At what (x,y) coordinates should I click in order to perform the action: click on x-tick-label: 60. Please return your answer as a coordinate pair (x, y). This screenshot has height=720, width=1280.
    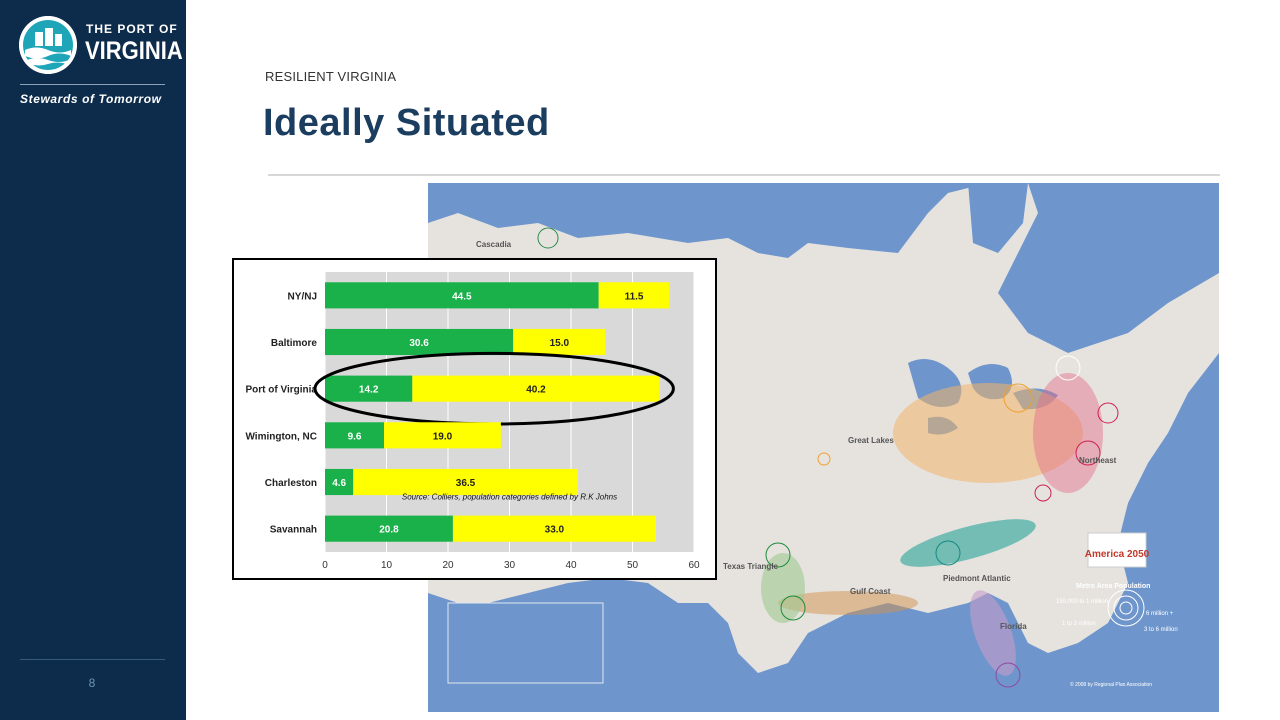
    Looking at the image, I should click on (694, 565).